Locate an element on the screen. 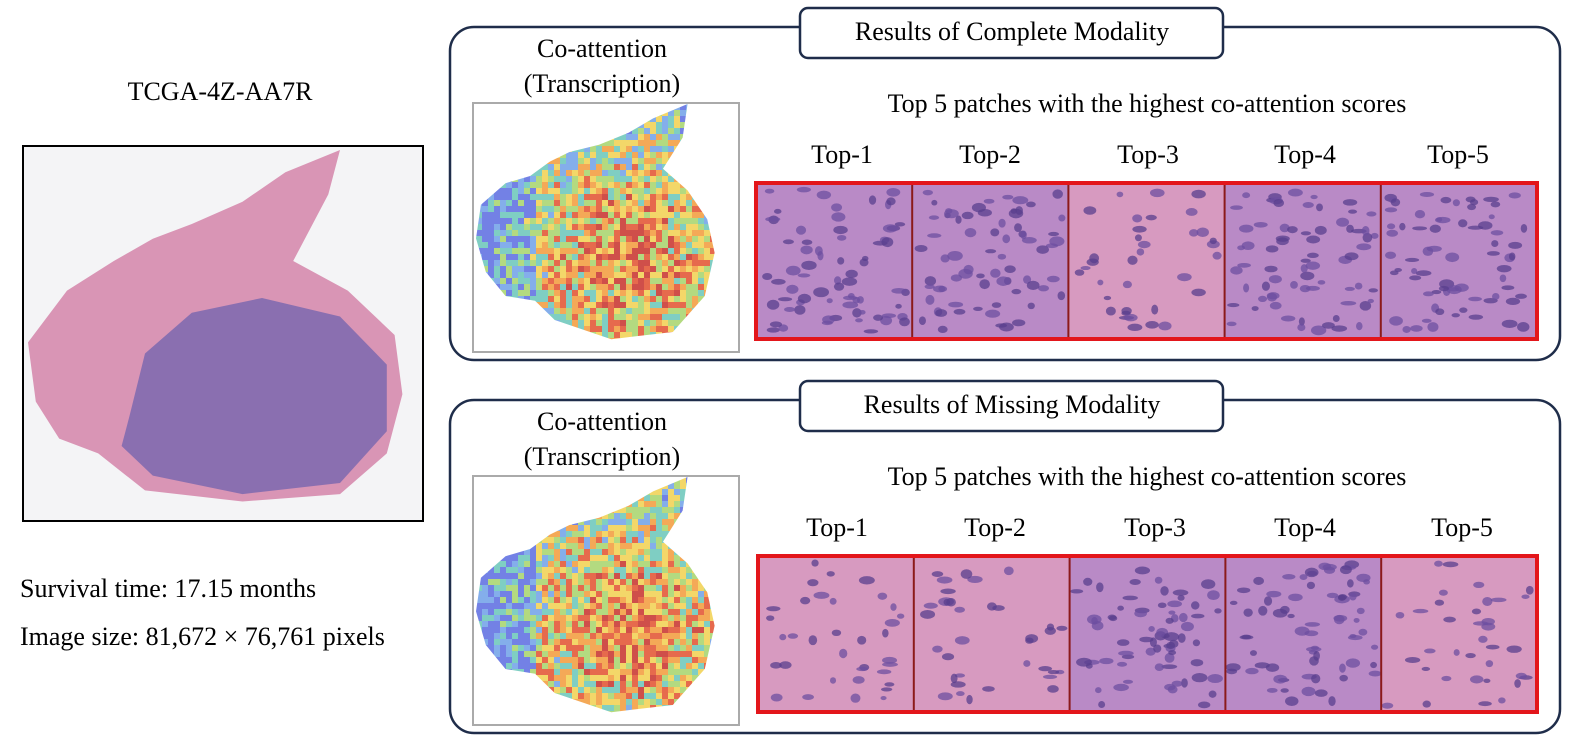 The width and height of the screenshot is (1578, 742). patch-label: Top-3 is located at coordinates (1148, 154).